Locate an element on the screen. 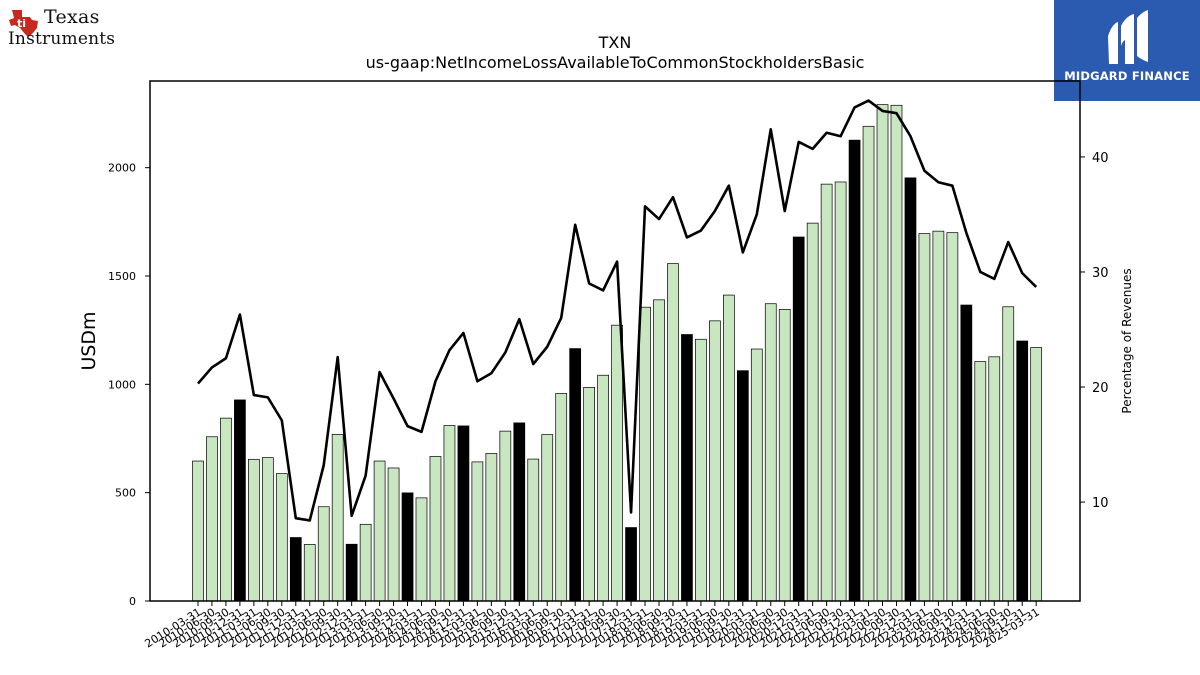  texas-state-icon: ti is located at coordinates (23, 23).